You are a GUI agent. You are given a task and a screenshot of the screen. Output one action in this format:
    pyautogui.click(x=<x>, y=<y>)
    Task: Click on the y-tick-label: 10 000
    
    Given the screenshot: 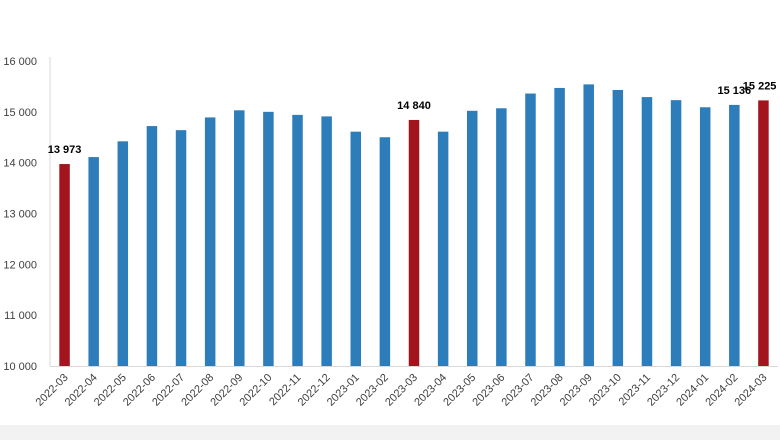 What is the action you would take?
    pyautogui.click(x=20, y=367)
    